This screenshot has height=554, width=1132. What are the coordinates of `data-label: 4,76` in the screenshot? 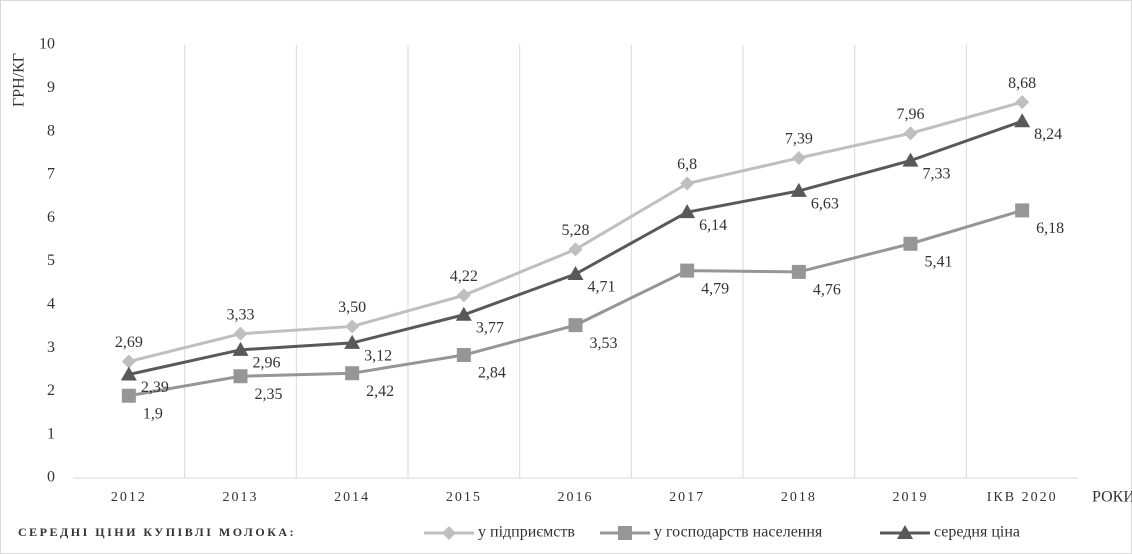 It's located at (827, 290).